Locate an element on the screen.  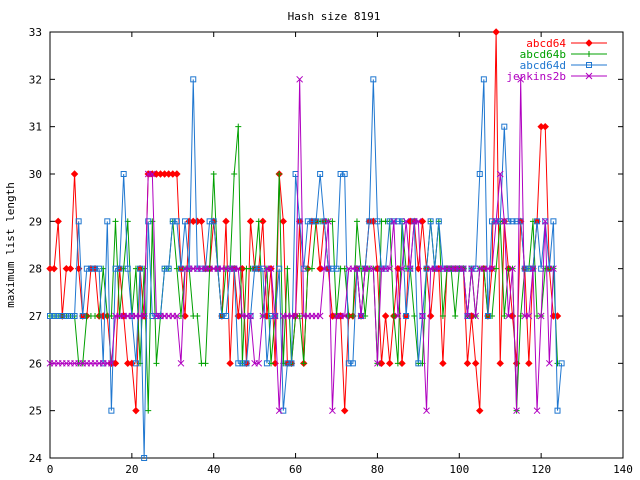
y-tick-label: 28 is located at coordinates (35, 269).